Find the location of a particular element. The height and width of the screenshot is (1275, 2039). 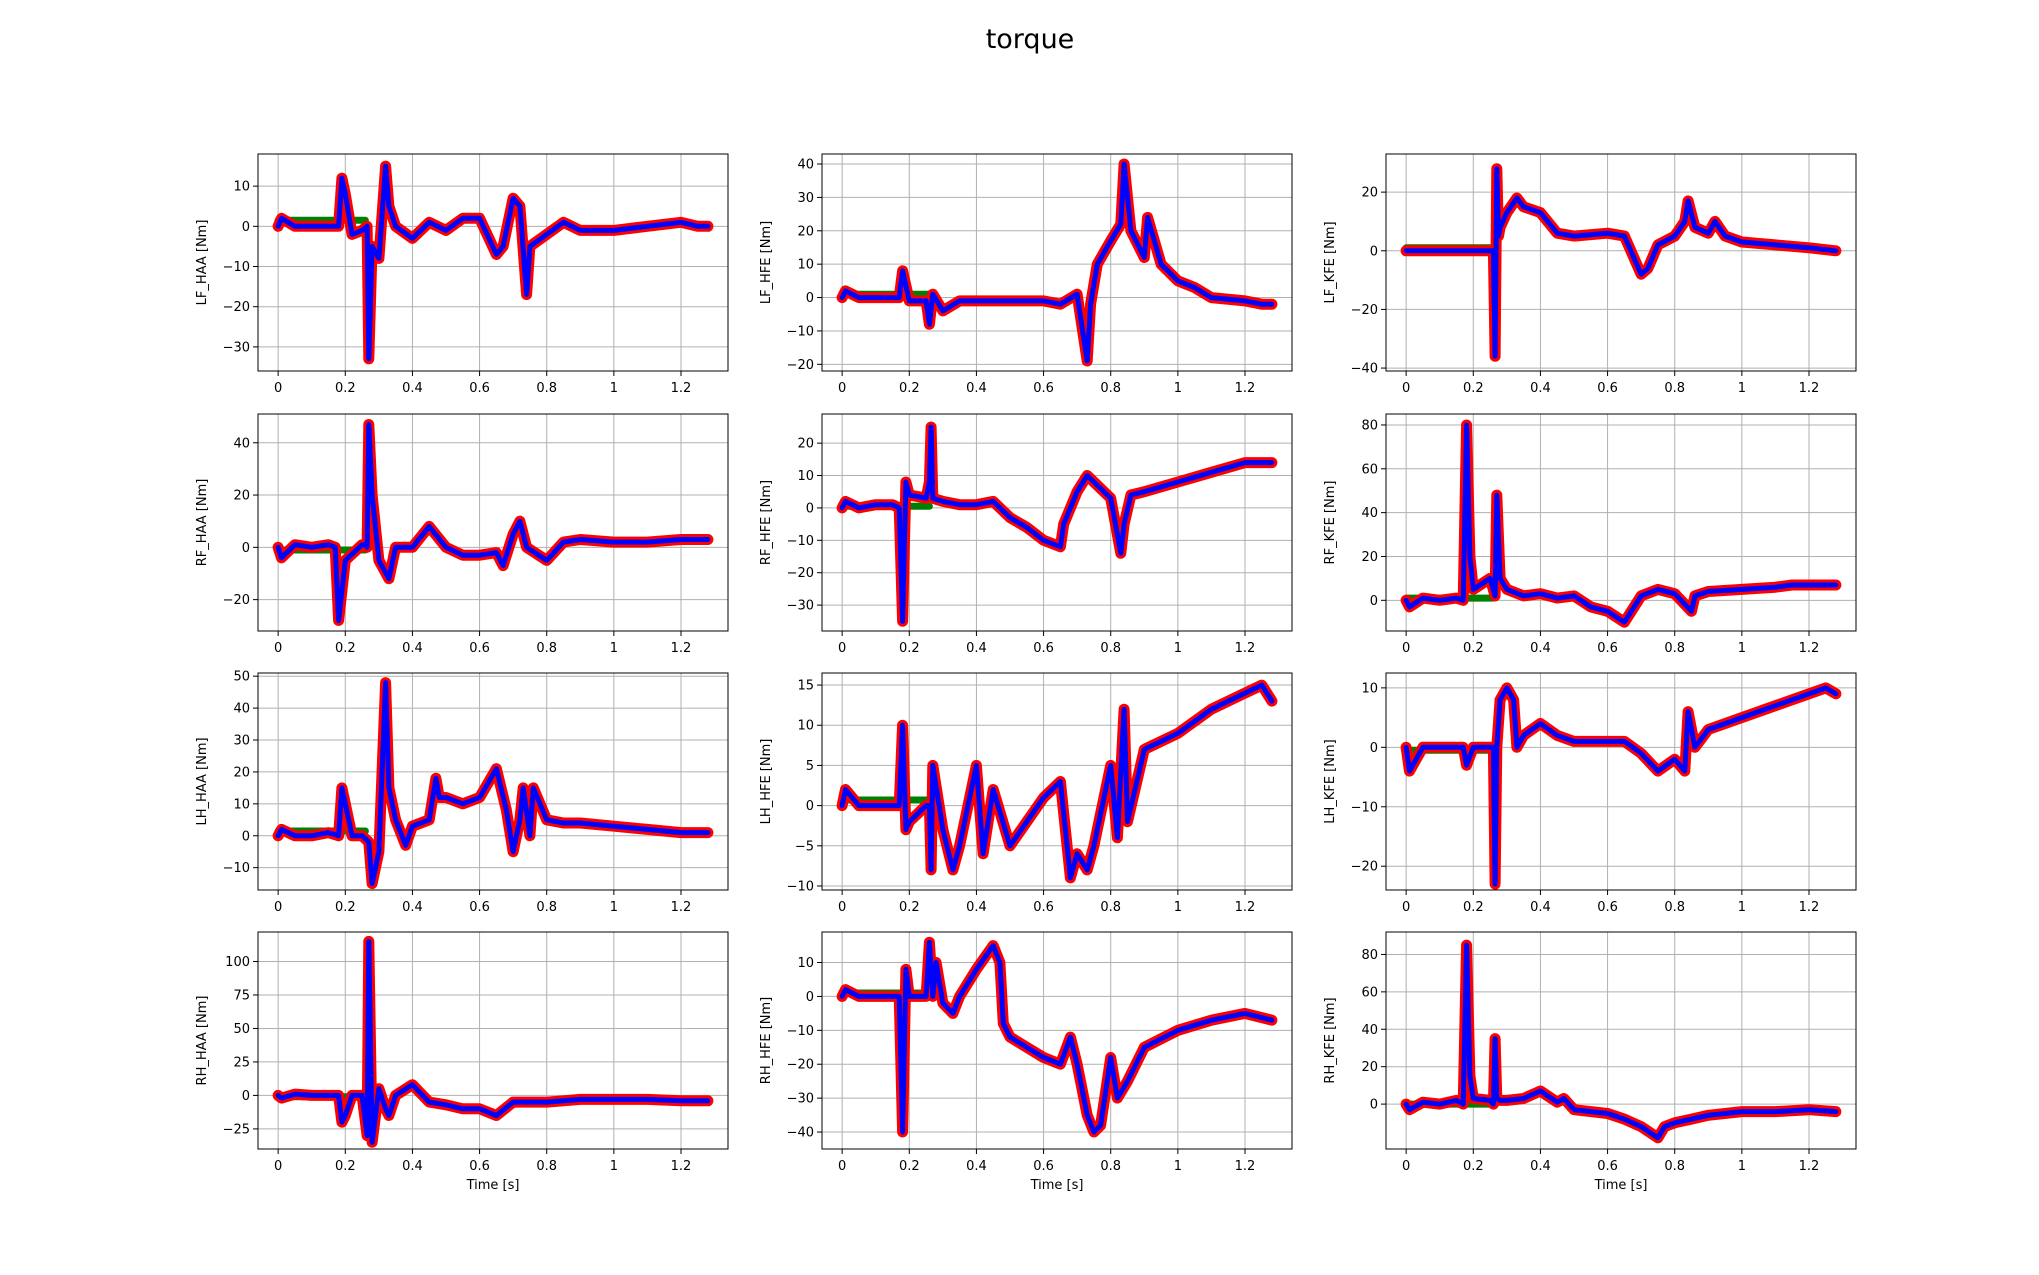

subplot-8: 0 0.2 0.4 0.6 0.8 1 1.2 −20 −10 0 10 LH_KFE [Nm] is located at coordinates (1590, 793).